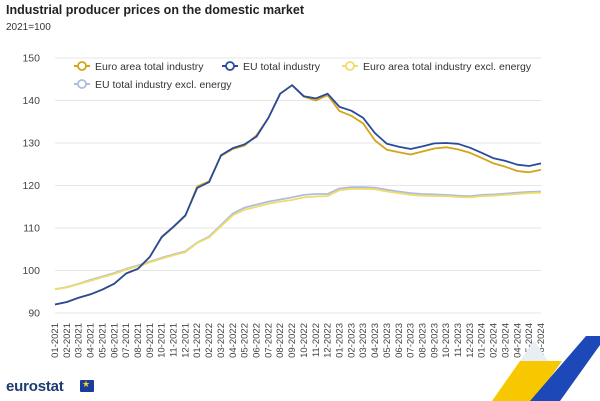 The image size is (600, 401). I want to click on y-axis: 90 100 110 120 130 140 150, so click(31, 186).